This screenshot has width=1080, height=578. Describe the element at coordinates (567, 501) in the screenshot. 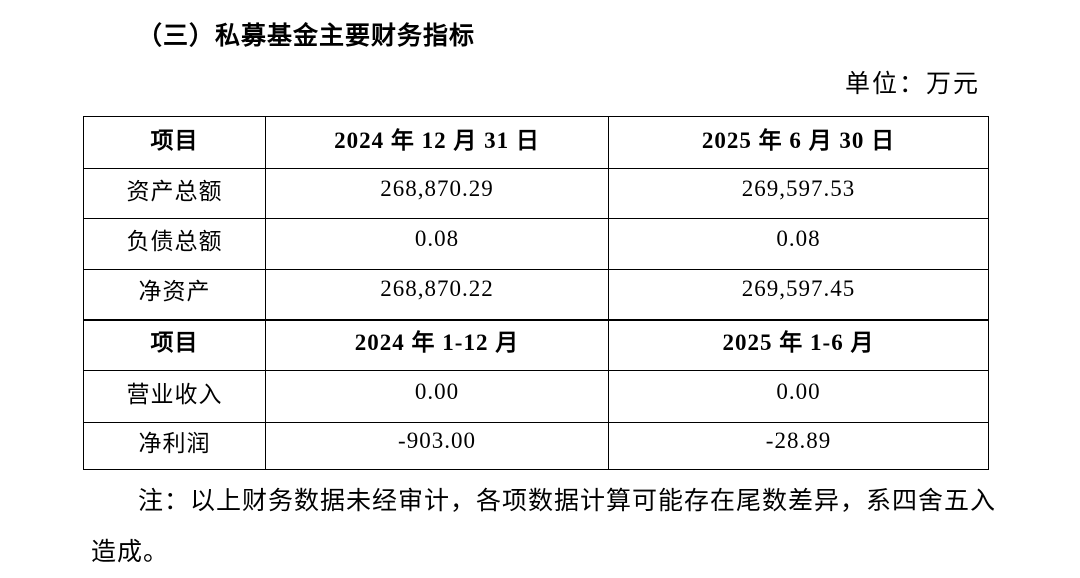

I see `footnote-line-1: 注：以上财务数据未经审计，各项数据计算可能存在尾数差异，系四舍五入` at that location.